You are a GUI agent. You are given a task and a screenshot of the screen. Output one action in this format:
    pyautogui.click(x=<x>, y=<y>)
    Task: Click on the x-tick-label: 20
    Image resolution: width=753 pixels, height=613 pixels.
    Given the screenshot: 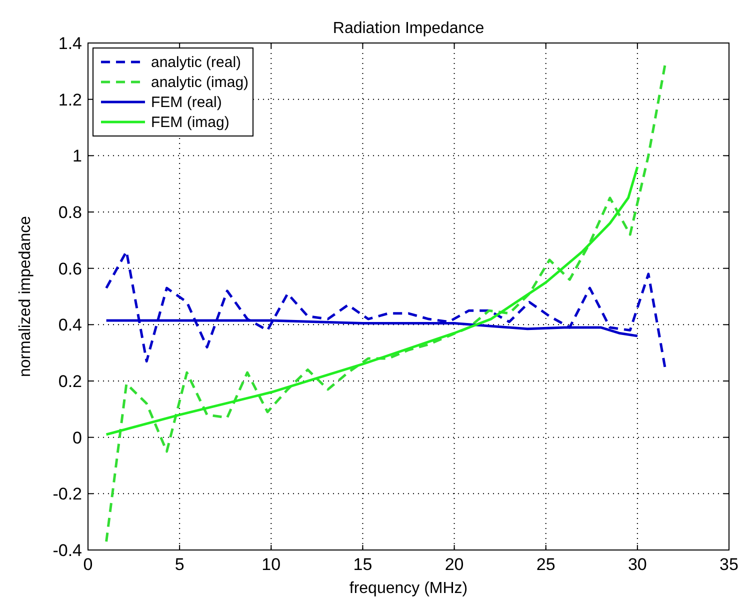 What is the action you would take?
    pyautogui.click(x=454, y=564)
    